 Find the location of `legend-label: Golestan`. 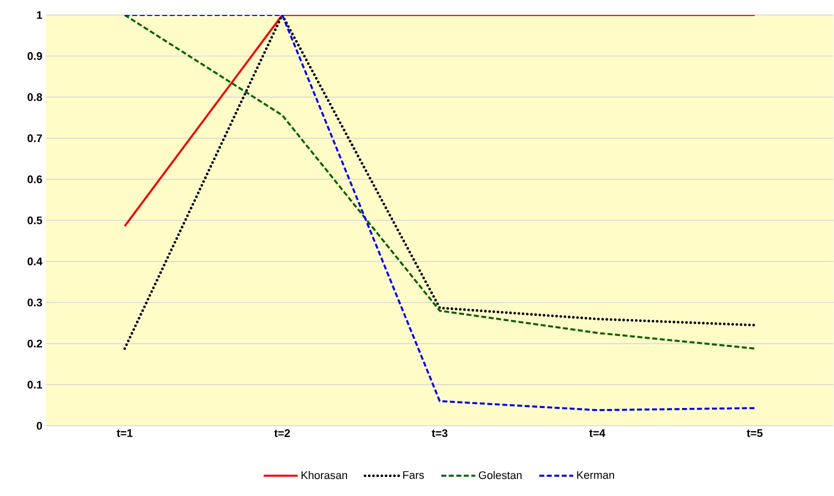

legend-label: Golestan is located at coordinates (500, 475).